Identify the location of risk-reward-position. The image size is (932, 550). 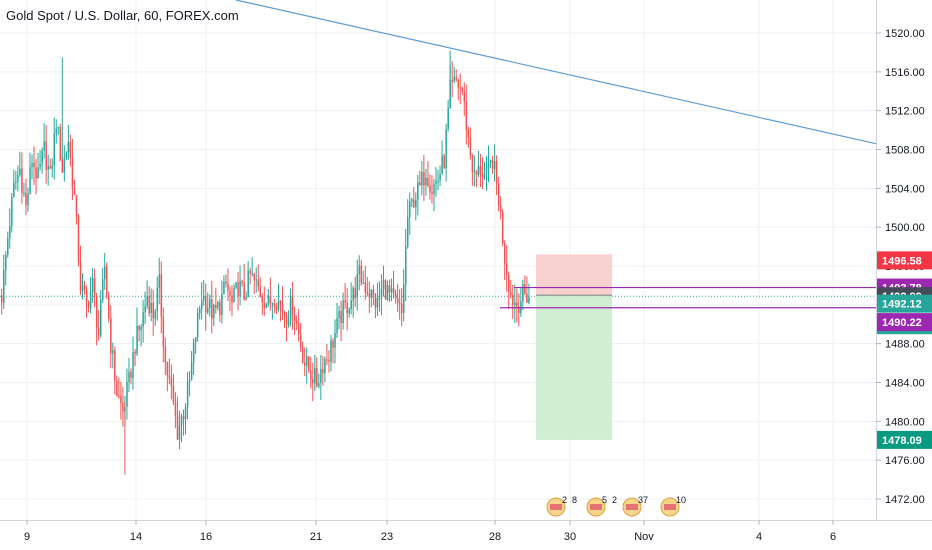
(574, 347).